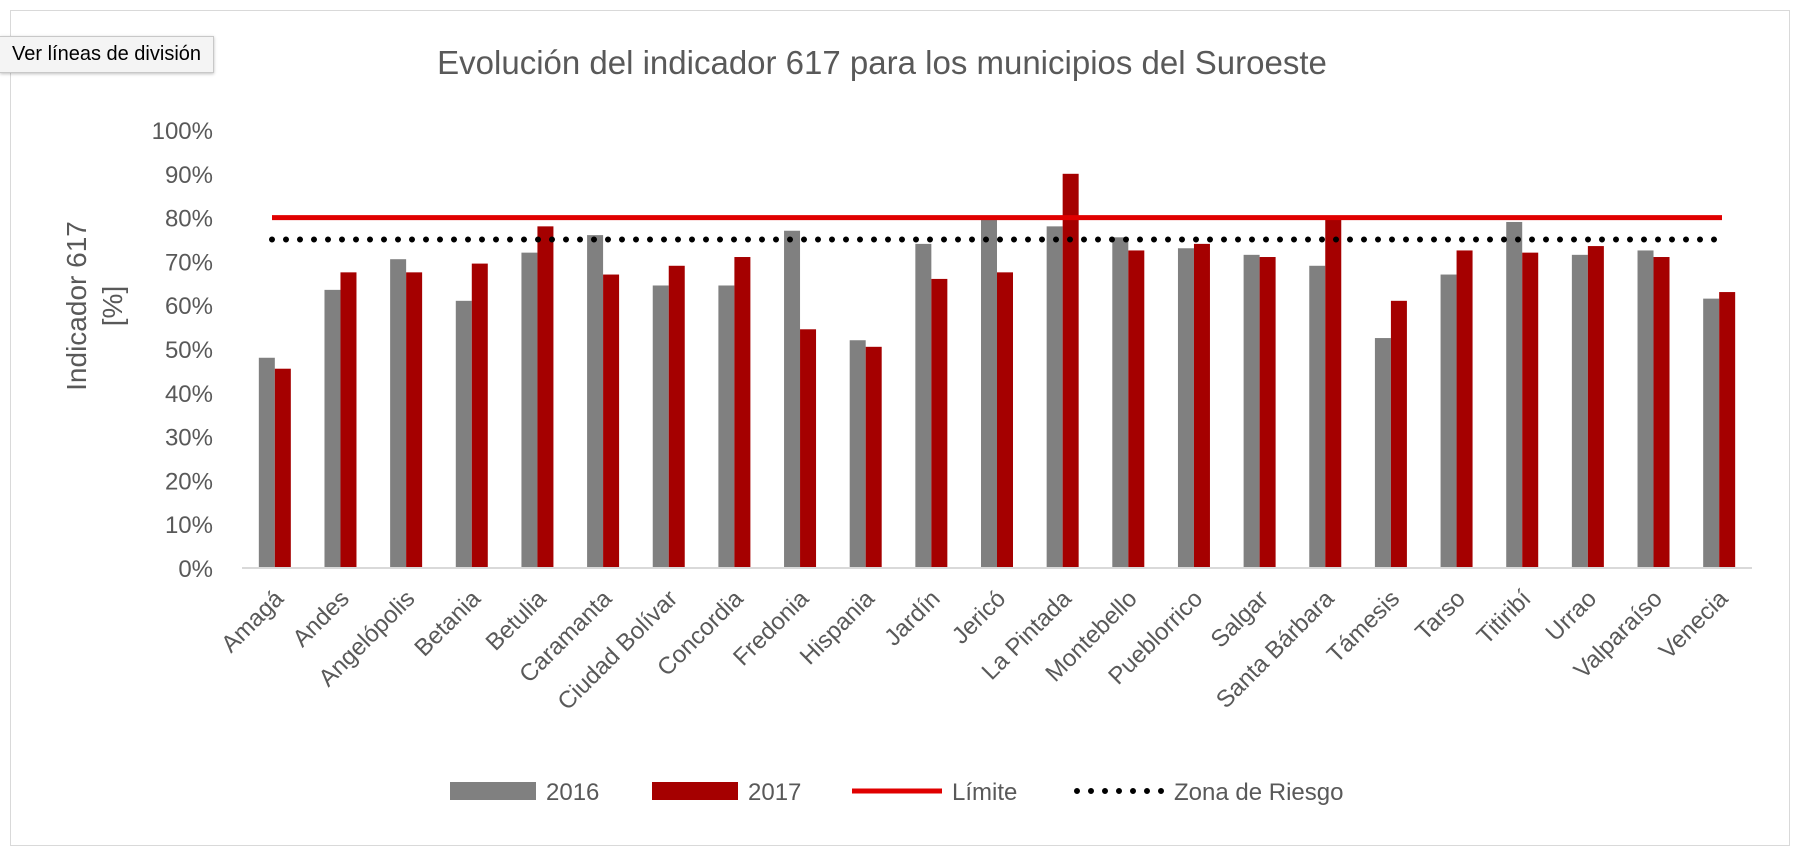 This screenshot has height=856, width=1800. What do you see at coordinates (447, 623) in the screenshot?
I see `x-category-label: Betania` at bounding box center [447, 623].